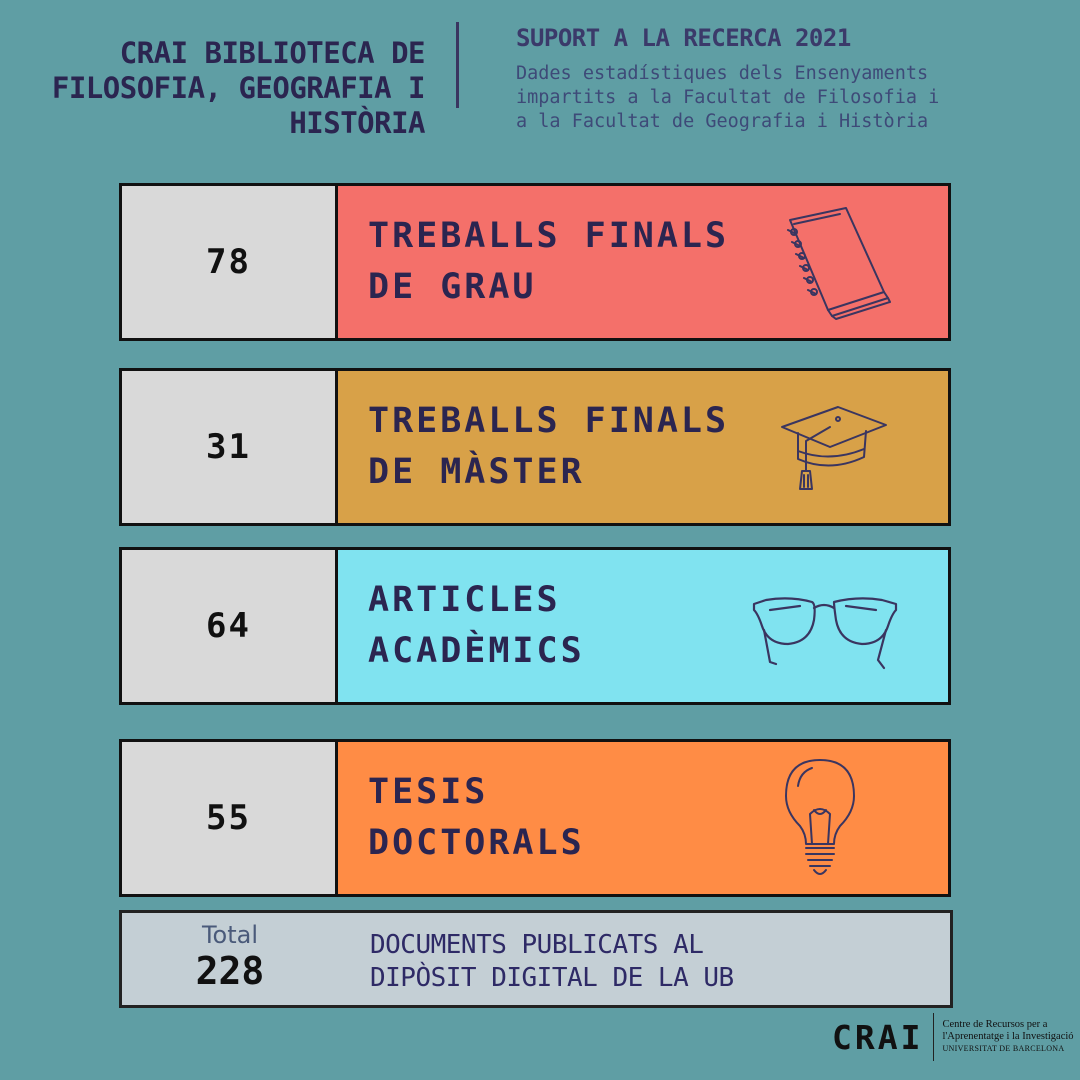  I want to click on stat-label: ARTICLES ACADÈMICS, so click(476, 625).